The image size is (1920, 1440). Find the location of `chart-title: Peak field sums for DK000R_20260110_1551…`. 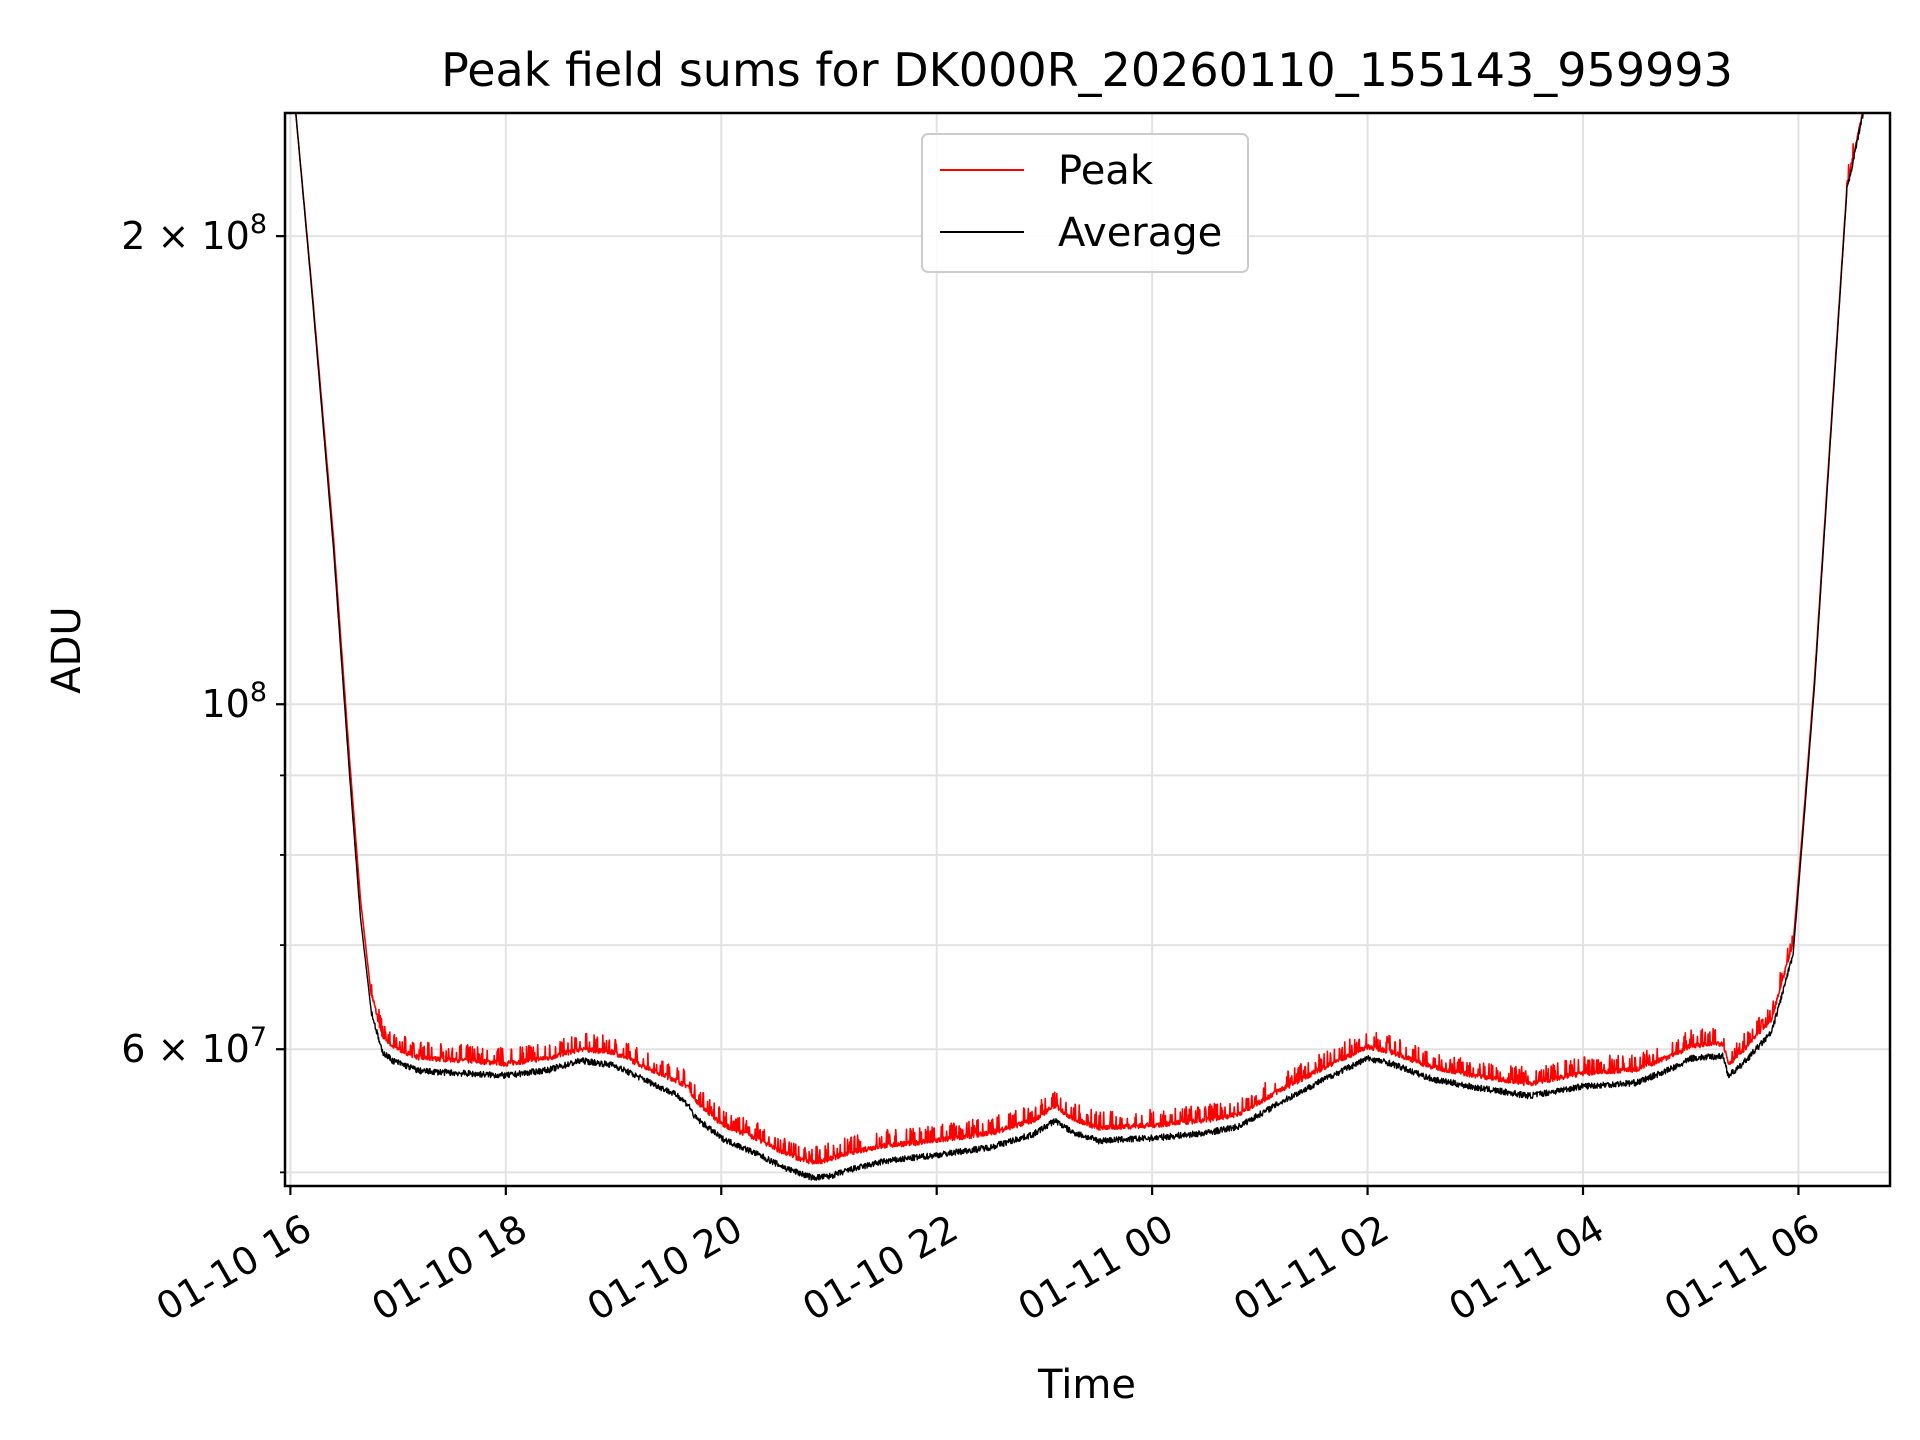

chart-title: Peak field sums for DK000R_20260110_1551… is located at coordinates (1087, 70).